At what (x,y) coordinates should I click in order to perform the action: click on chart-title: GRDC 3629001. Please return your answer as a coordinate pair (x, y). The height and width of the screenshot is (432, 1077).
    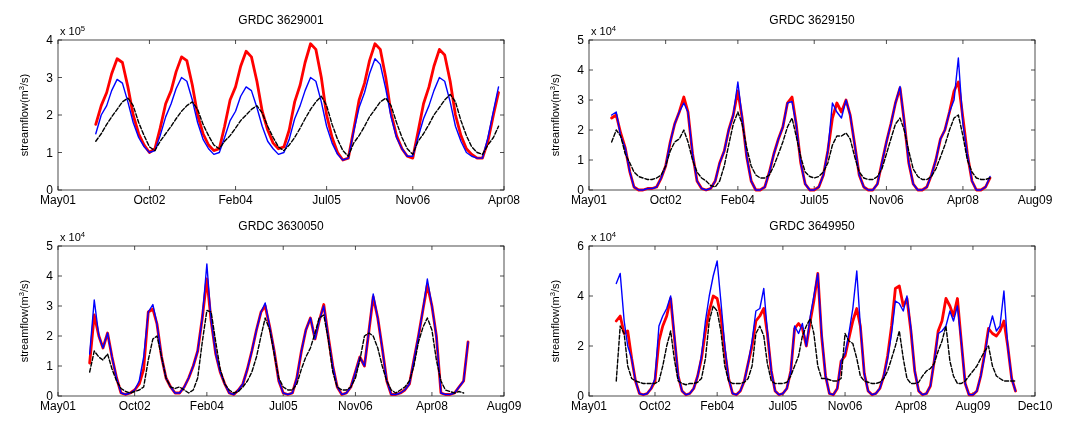
    Looking at the image, I should click on (281, 20).